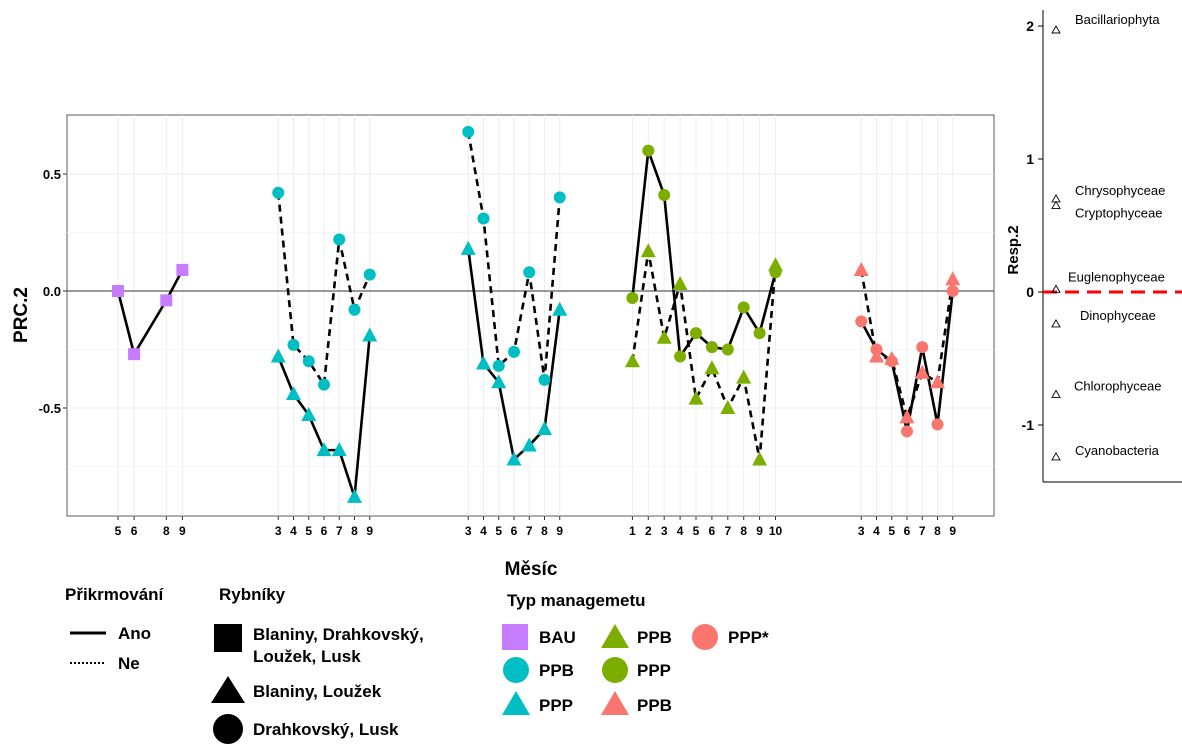 The height and width of the screenshot is (745, 1182). Describe the element at coordinates (1117, 450) in the screenshot. I see `species-label: Cyanobacteria` at that location.